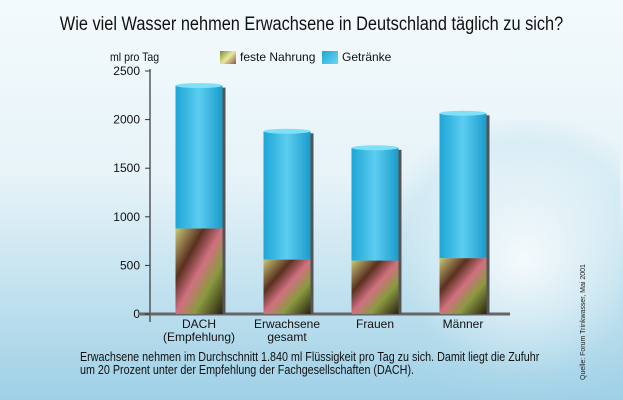 This screenshot has height=400, width=623. Describe the element at coordinates (583, 322) in the screenshot. I see `source-note: Quelle: Forum Trinkwasser, Mai 2001` at that location.